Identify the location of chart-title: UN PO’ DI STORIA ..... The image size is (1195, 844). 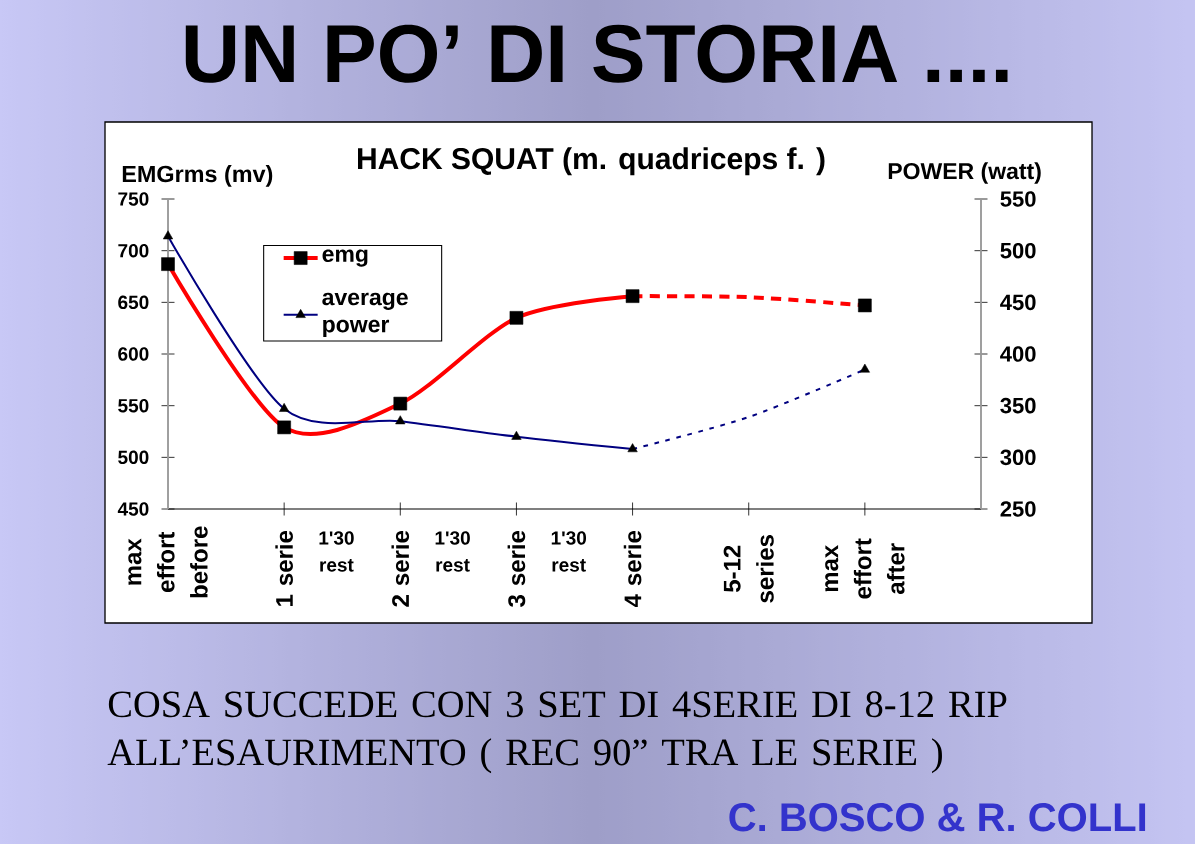
(596, 53).